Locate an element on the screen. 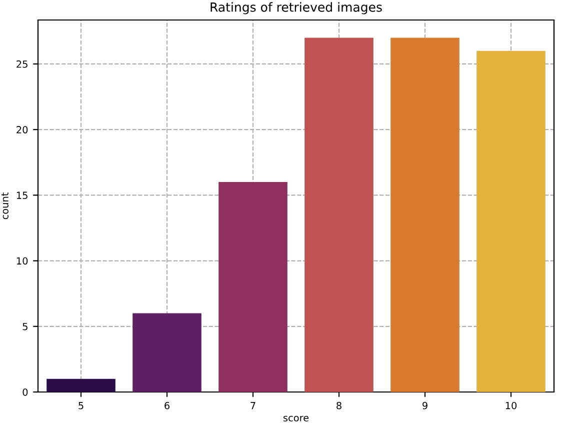 The image size is (566, 423). y-tick-label: 5 is located at coordinates (25, 326).